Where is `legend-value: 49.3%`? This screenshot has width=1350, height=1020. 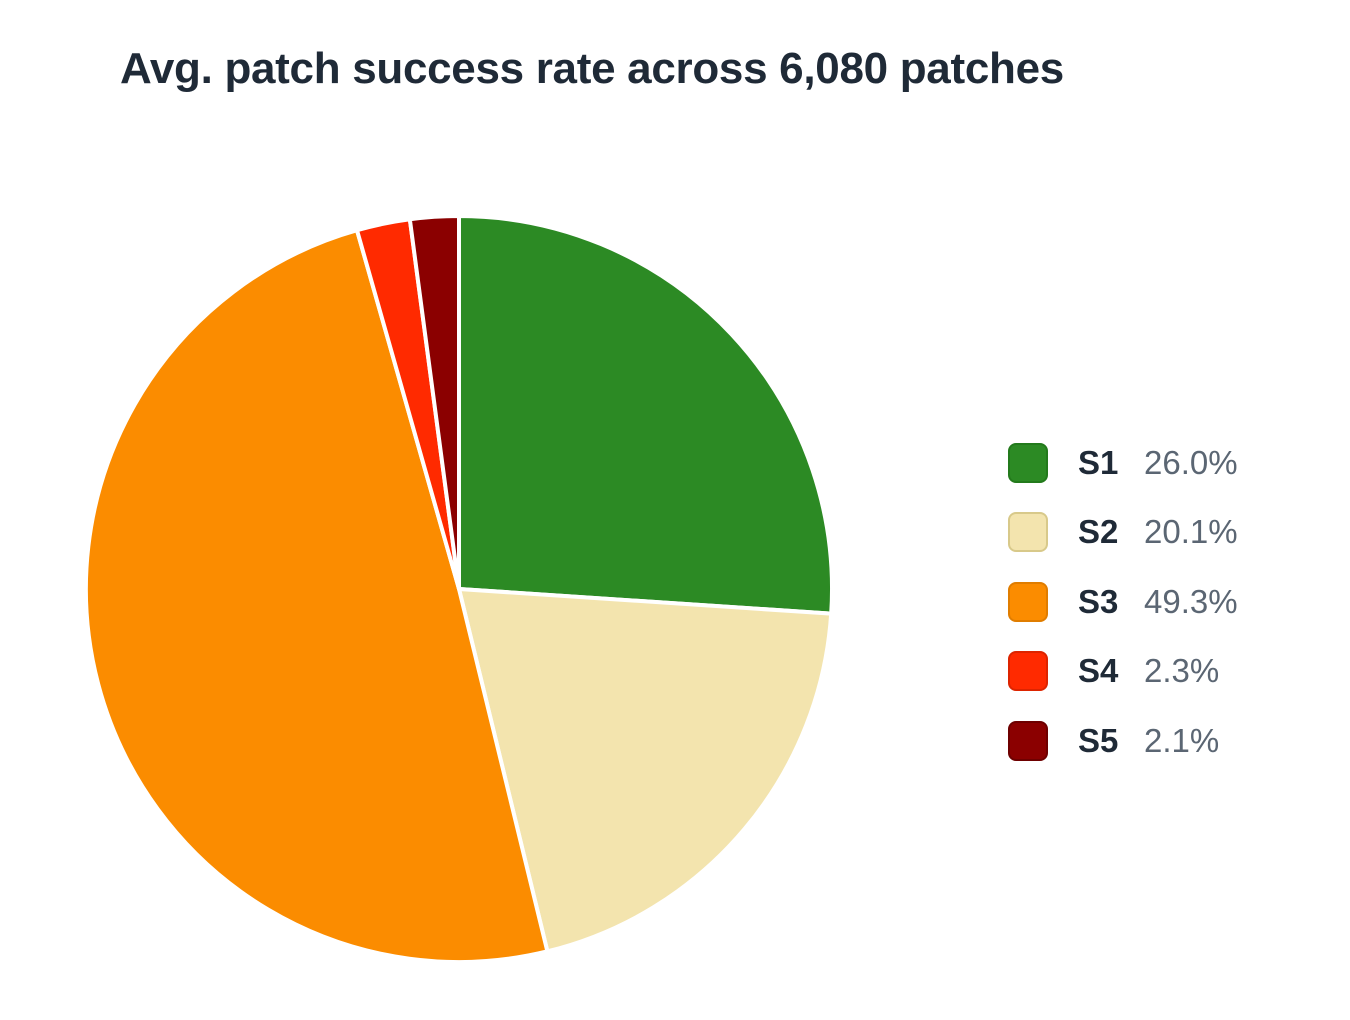
legend-value: 49.3% is located at coordinates (1191, 601).